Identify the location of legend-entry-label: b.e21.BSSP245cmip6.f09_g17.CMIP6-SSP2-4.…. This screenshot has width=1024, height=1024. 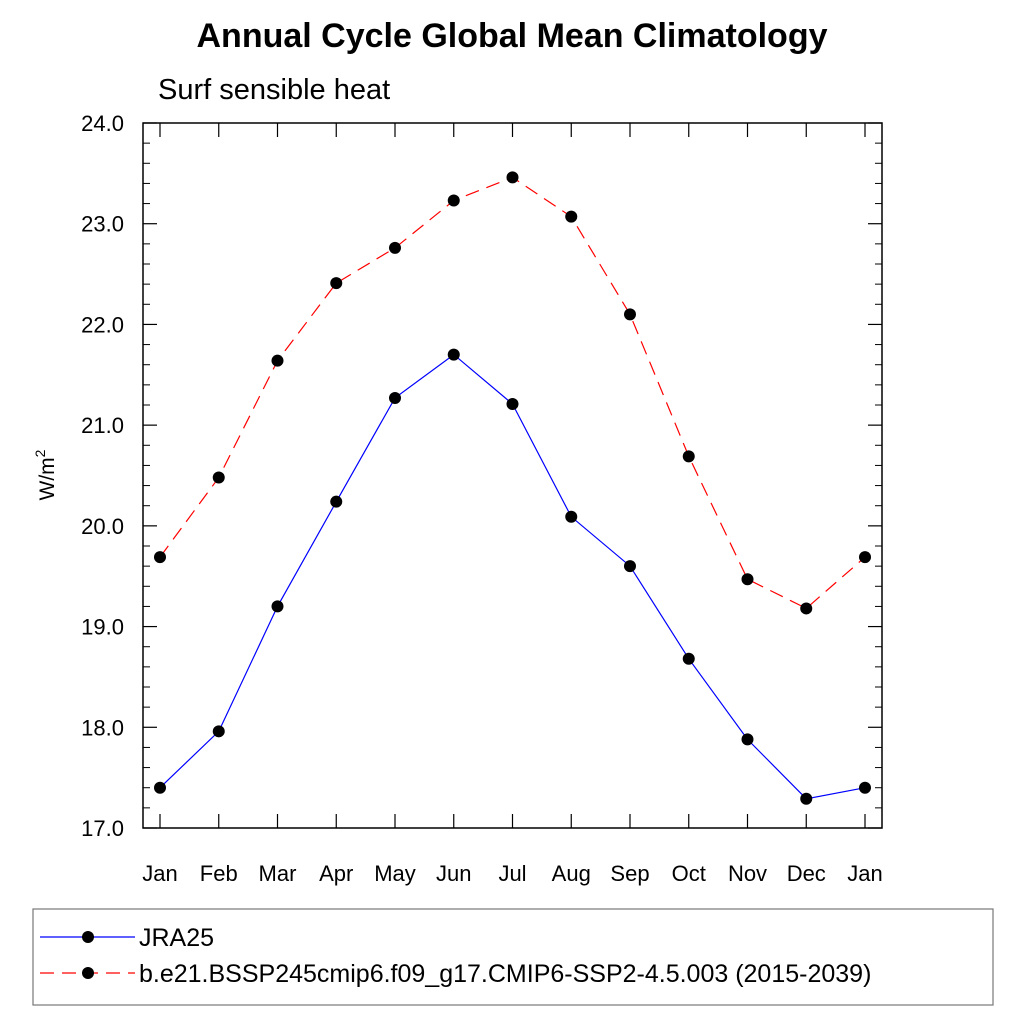
(505, 974).